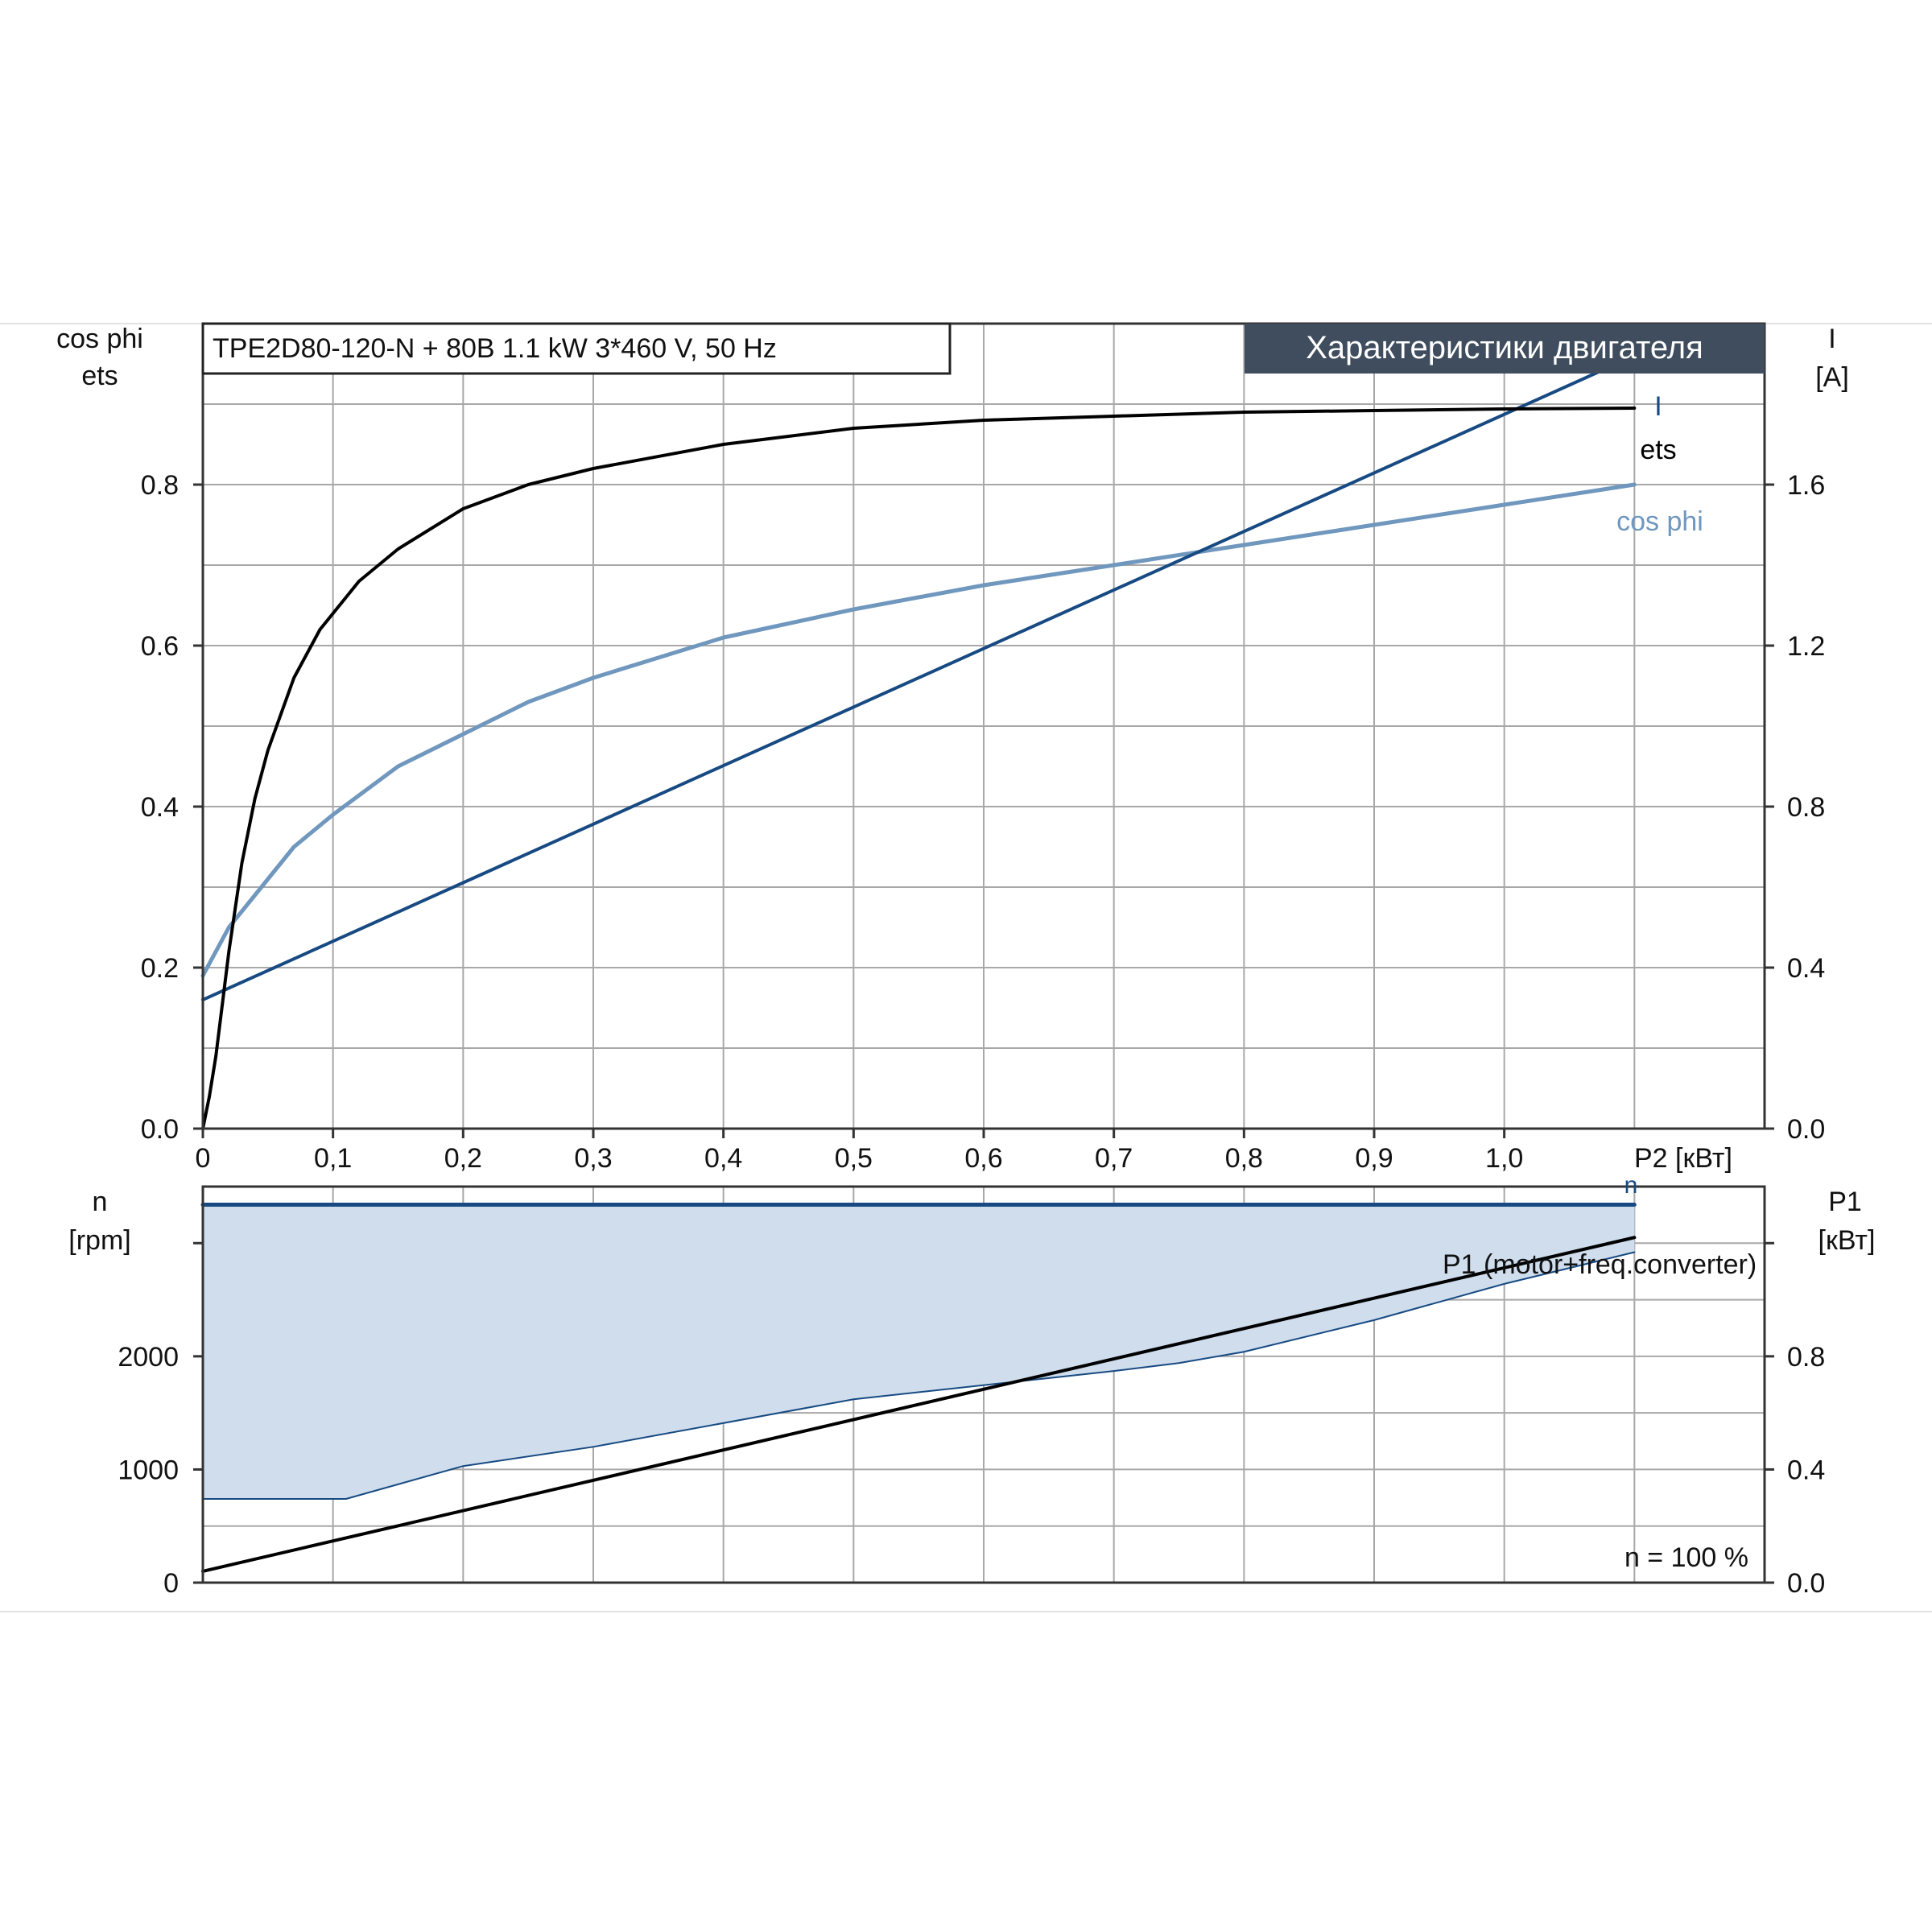 This screenshot has height=1932, width=1932. What do you see at coordinates (160, 646) in the screenshot?
I see `top-left-tick-label: 0.6` at bounding box center [160, 646].